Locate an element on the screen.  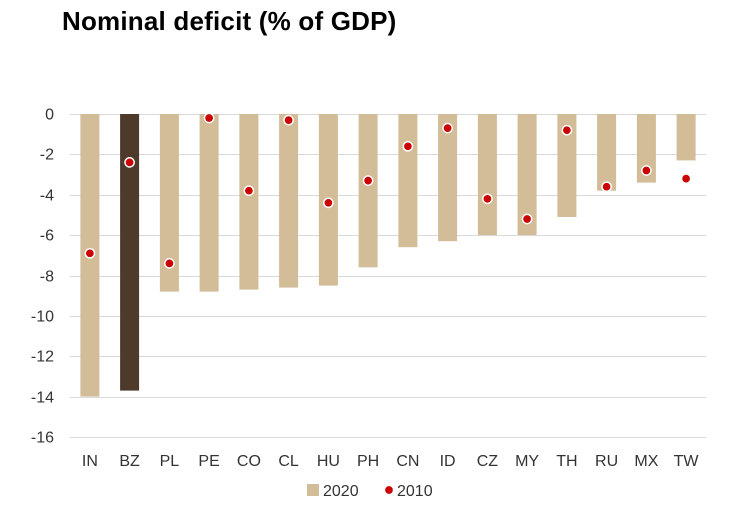
legend: 2020 2010 is located at coordinates (370, 491).